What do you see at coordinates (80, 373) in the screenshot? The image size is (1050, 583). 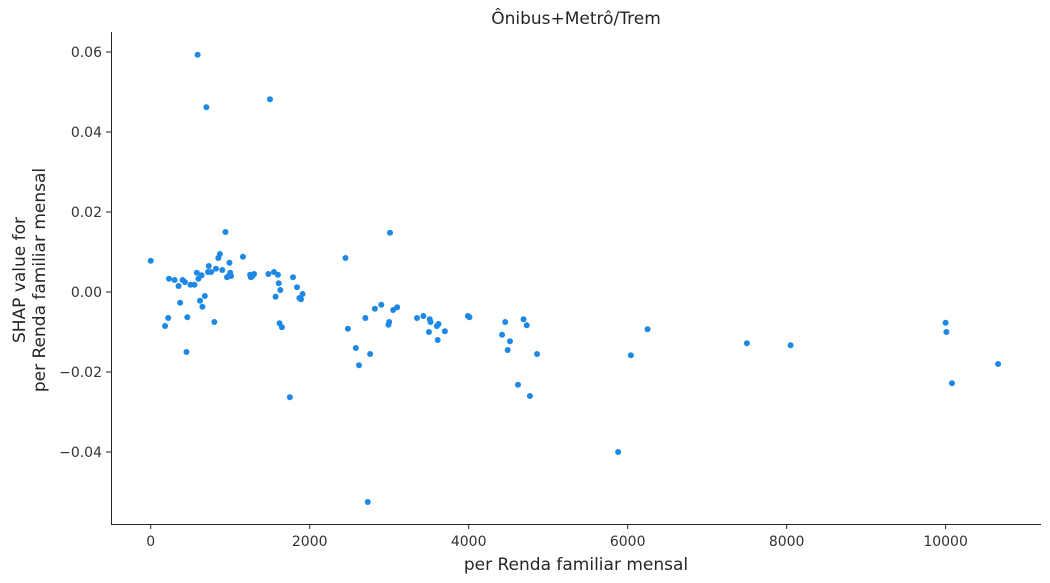 I see `y-tick-label: −0.02` at bounding box center [80, 373].